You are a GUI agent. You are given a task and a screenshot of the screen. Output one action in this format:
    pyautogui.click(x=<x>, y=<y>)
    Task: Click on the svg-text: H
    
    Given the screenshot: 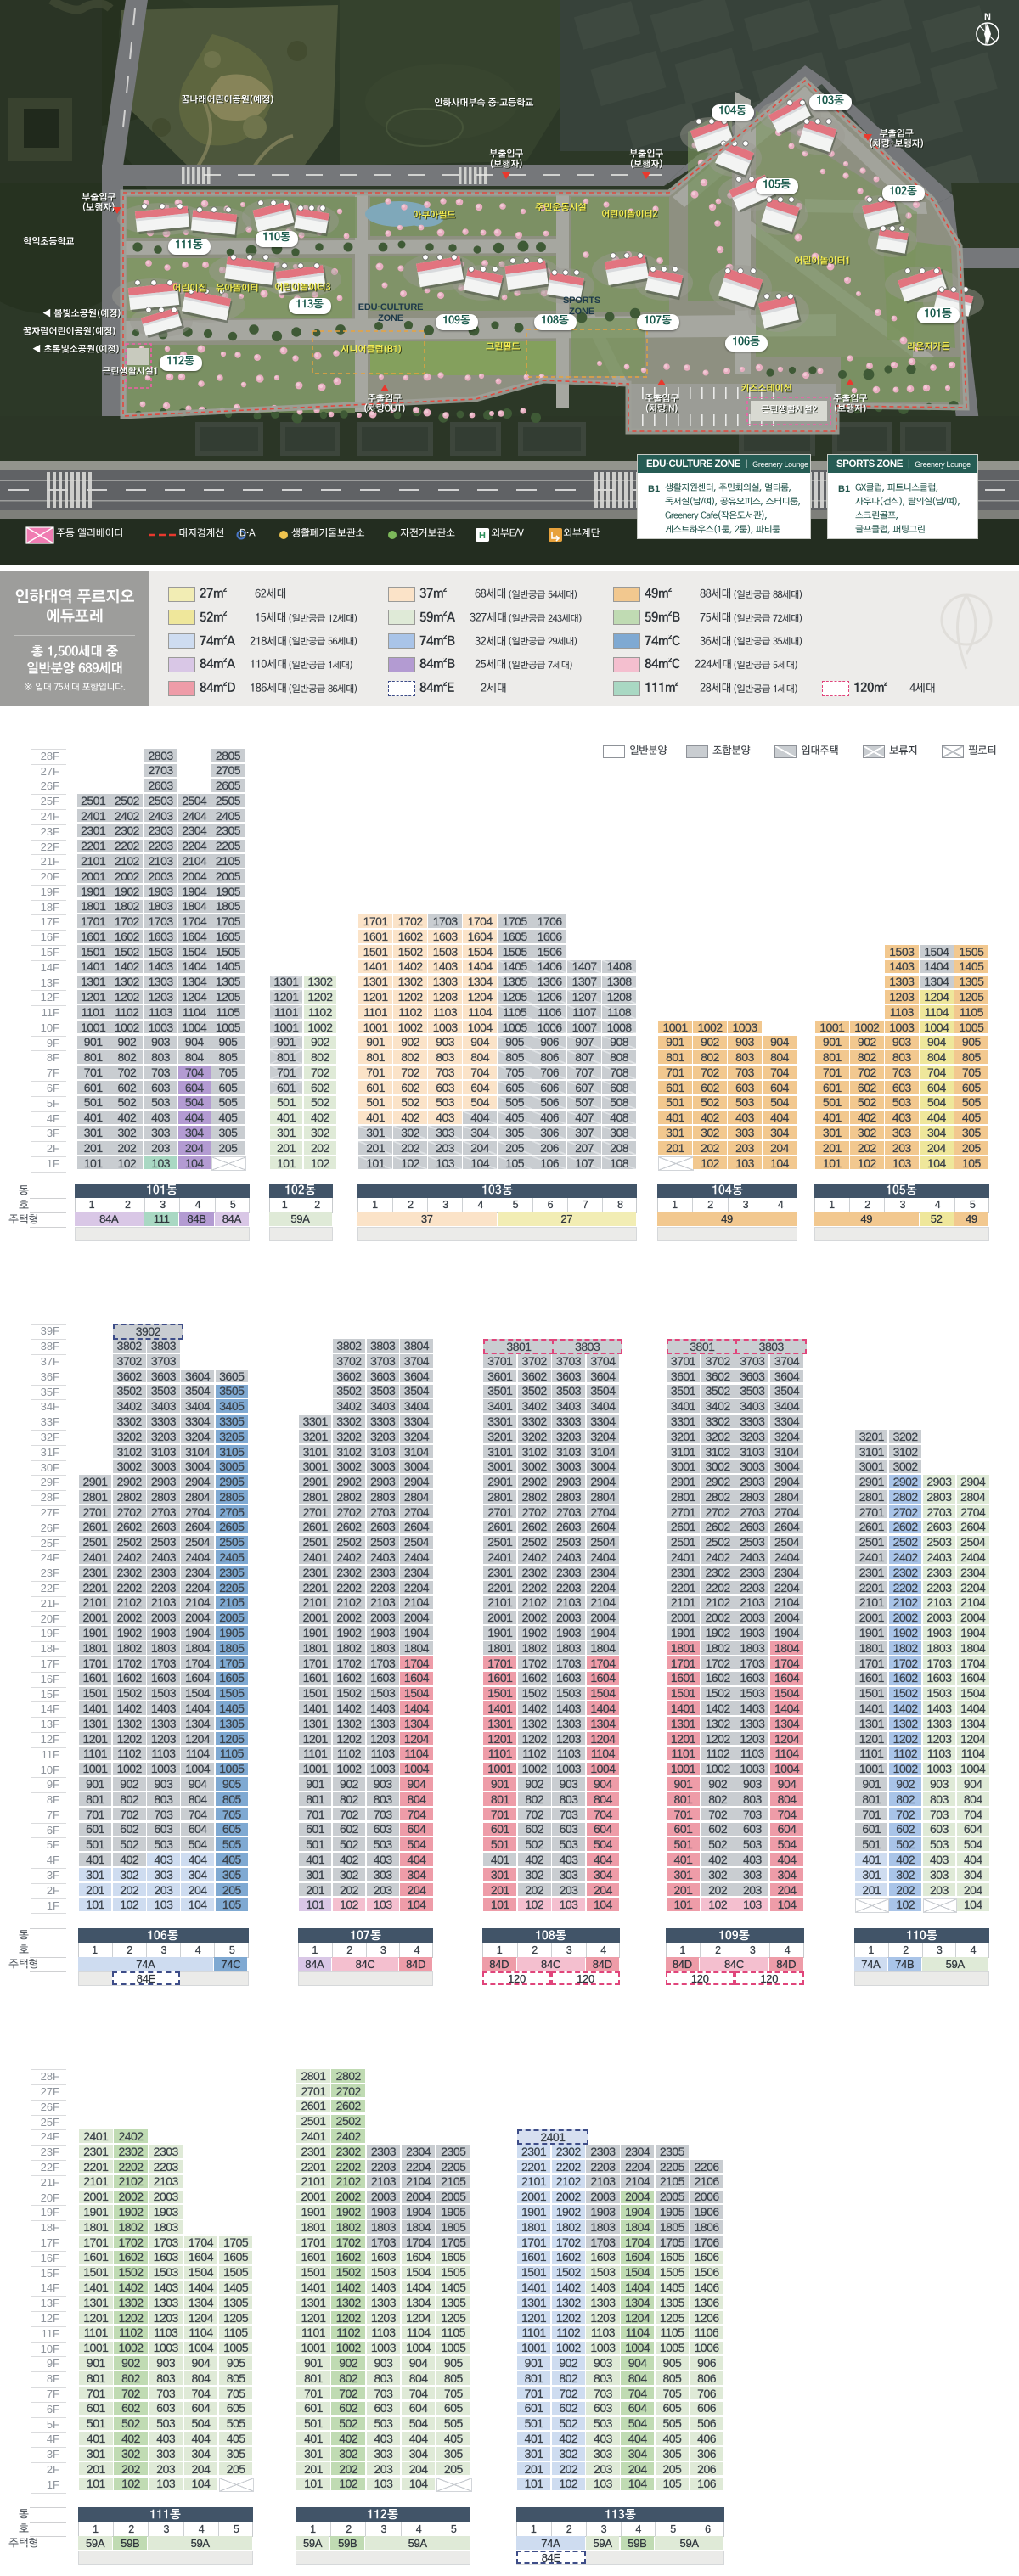 What is the action you would take?
    pyautogui.click(x=482, y=536)
    